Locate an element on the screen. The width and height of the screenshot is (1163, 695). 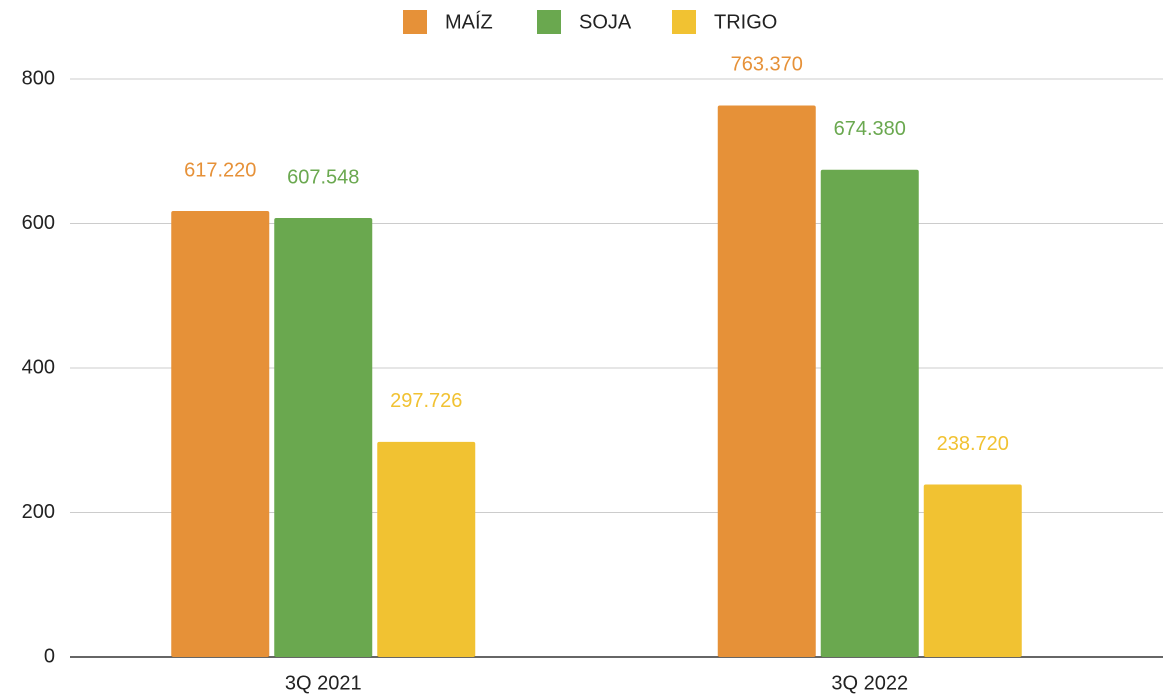
data-label: 763.370 is located at coordinates (767, 65).